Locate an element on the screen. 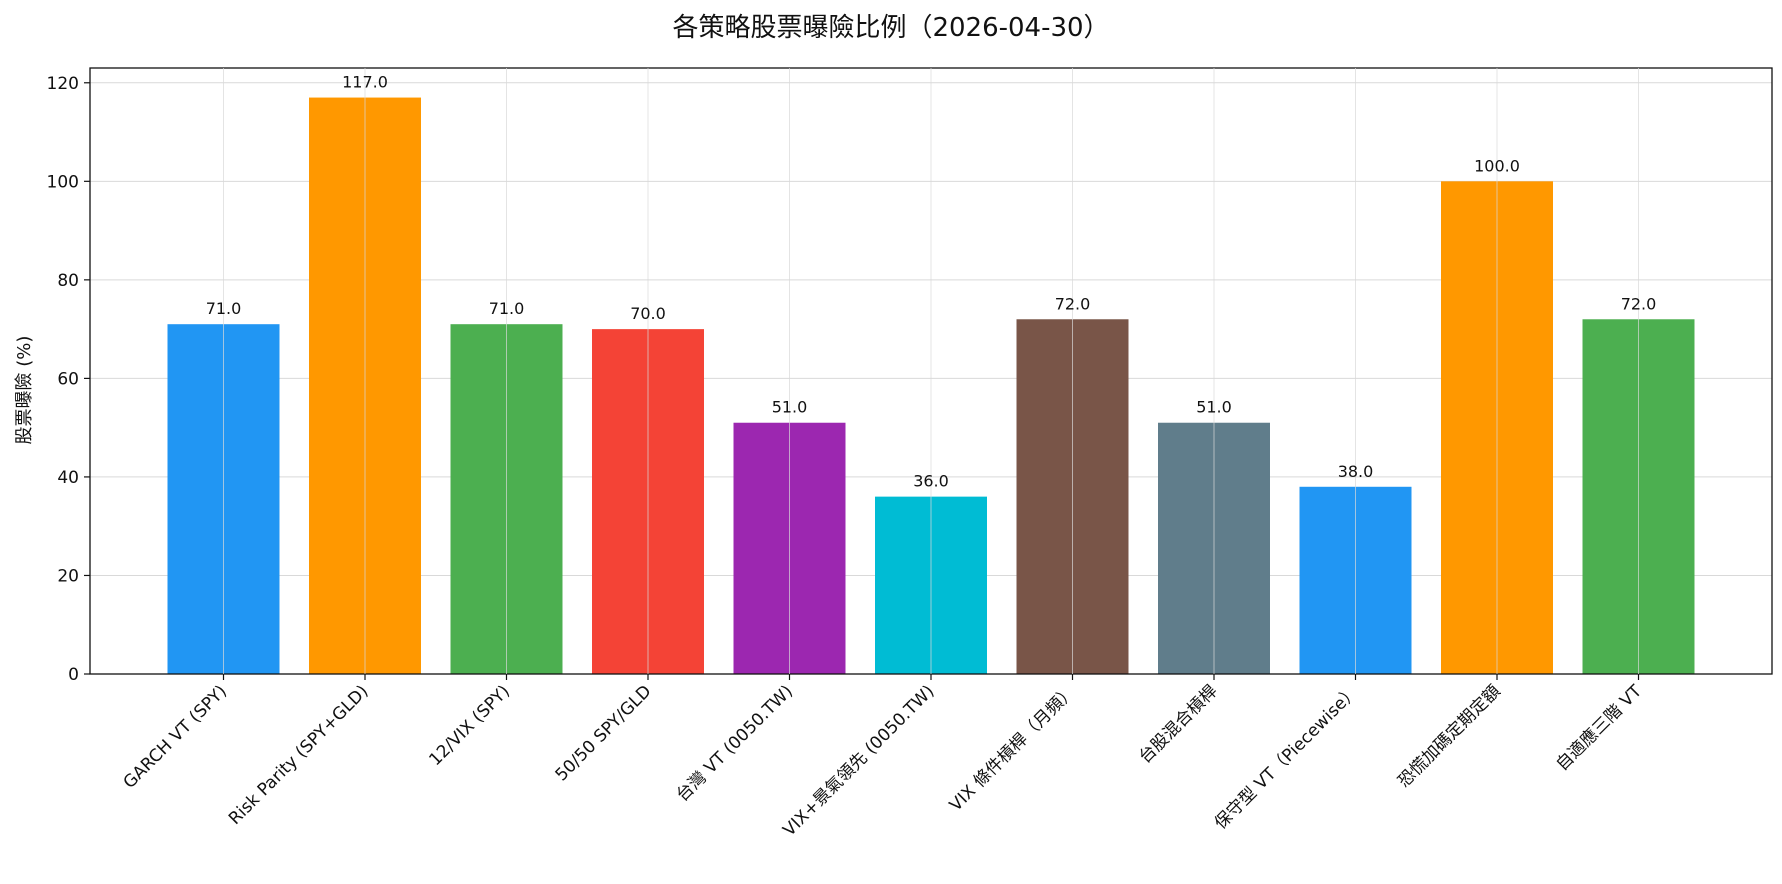 The height and width of the screenshot is (884, 1782). y-tick-label: 120 is located at coordinates (63, 84).